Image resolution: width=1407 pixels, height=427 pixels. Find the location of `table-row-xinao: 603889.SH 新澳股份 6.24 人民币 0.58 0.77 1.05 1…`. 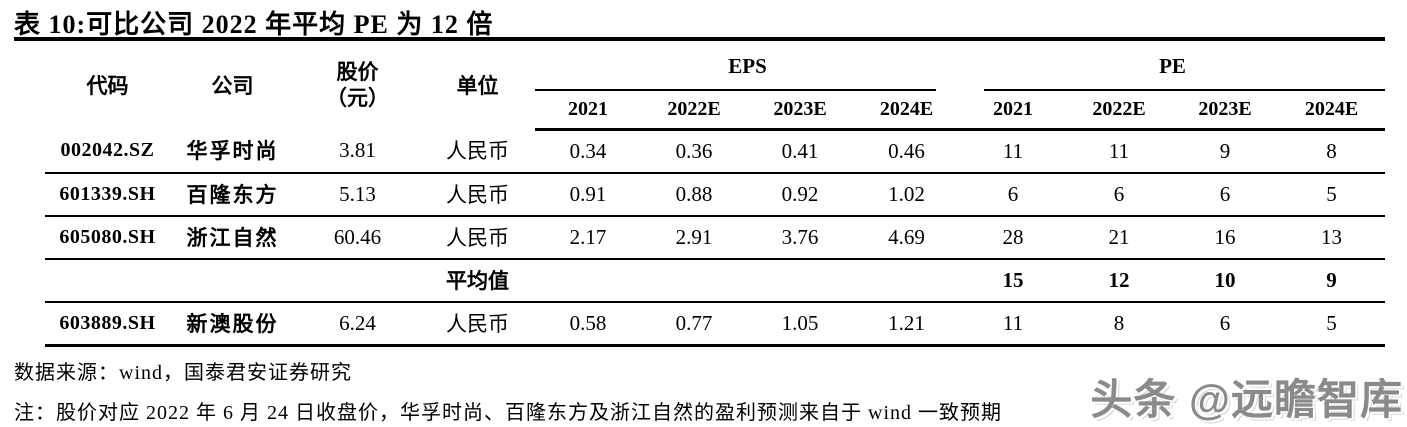

table-row-xinao: 603889.SH 新澳股份 6.24 人民币 0.58 0.77 1.05 1… is located at coordinates (715, 324).